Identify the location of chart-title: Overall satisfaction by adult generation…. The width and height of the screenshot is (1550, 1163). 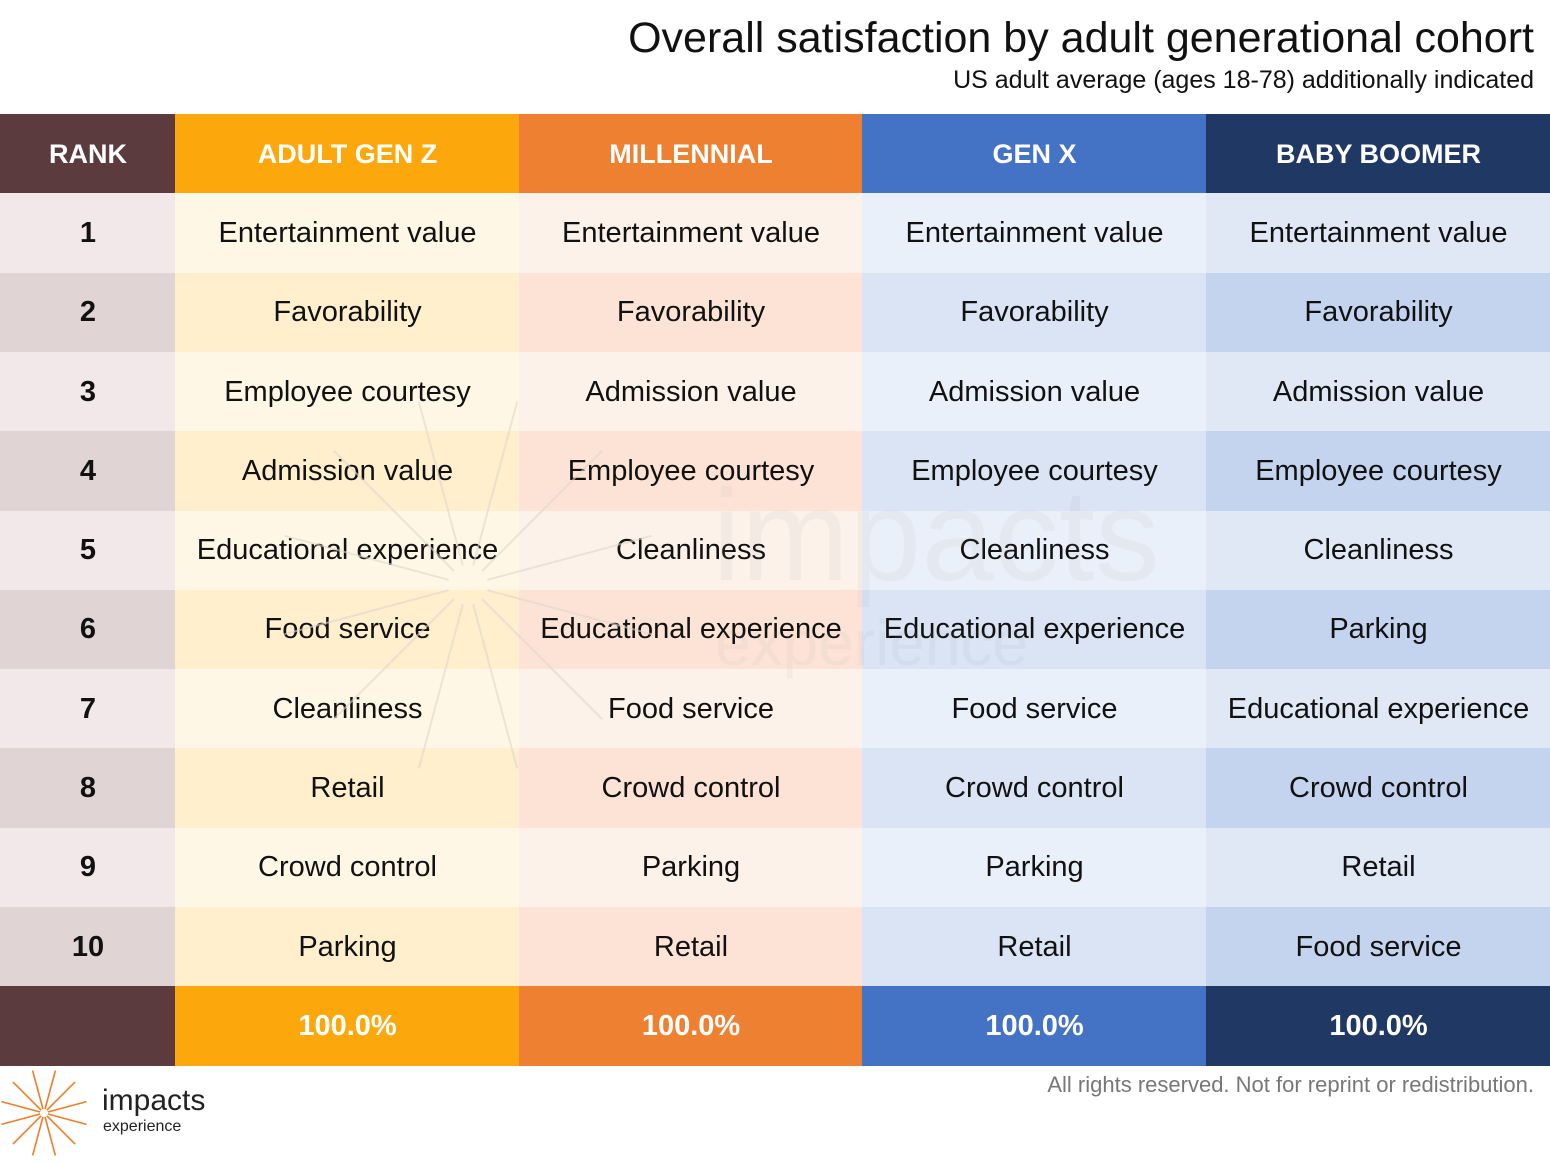
(1081, 38).